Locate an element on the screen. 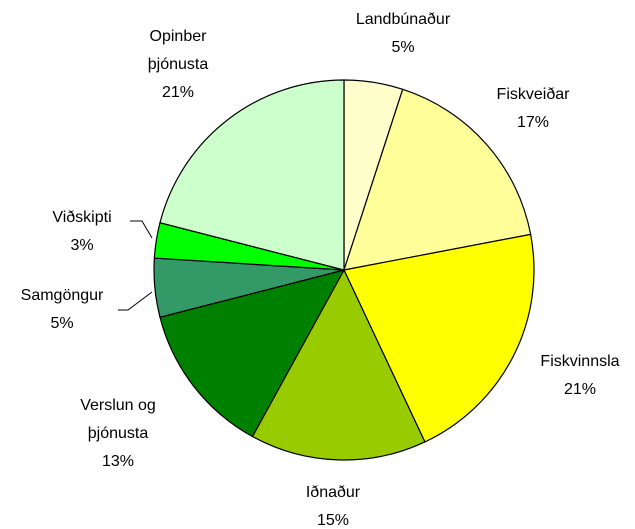  value-label: 3% is located at coordinates (81, 245).